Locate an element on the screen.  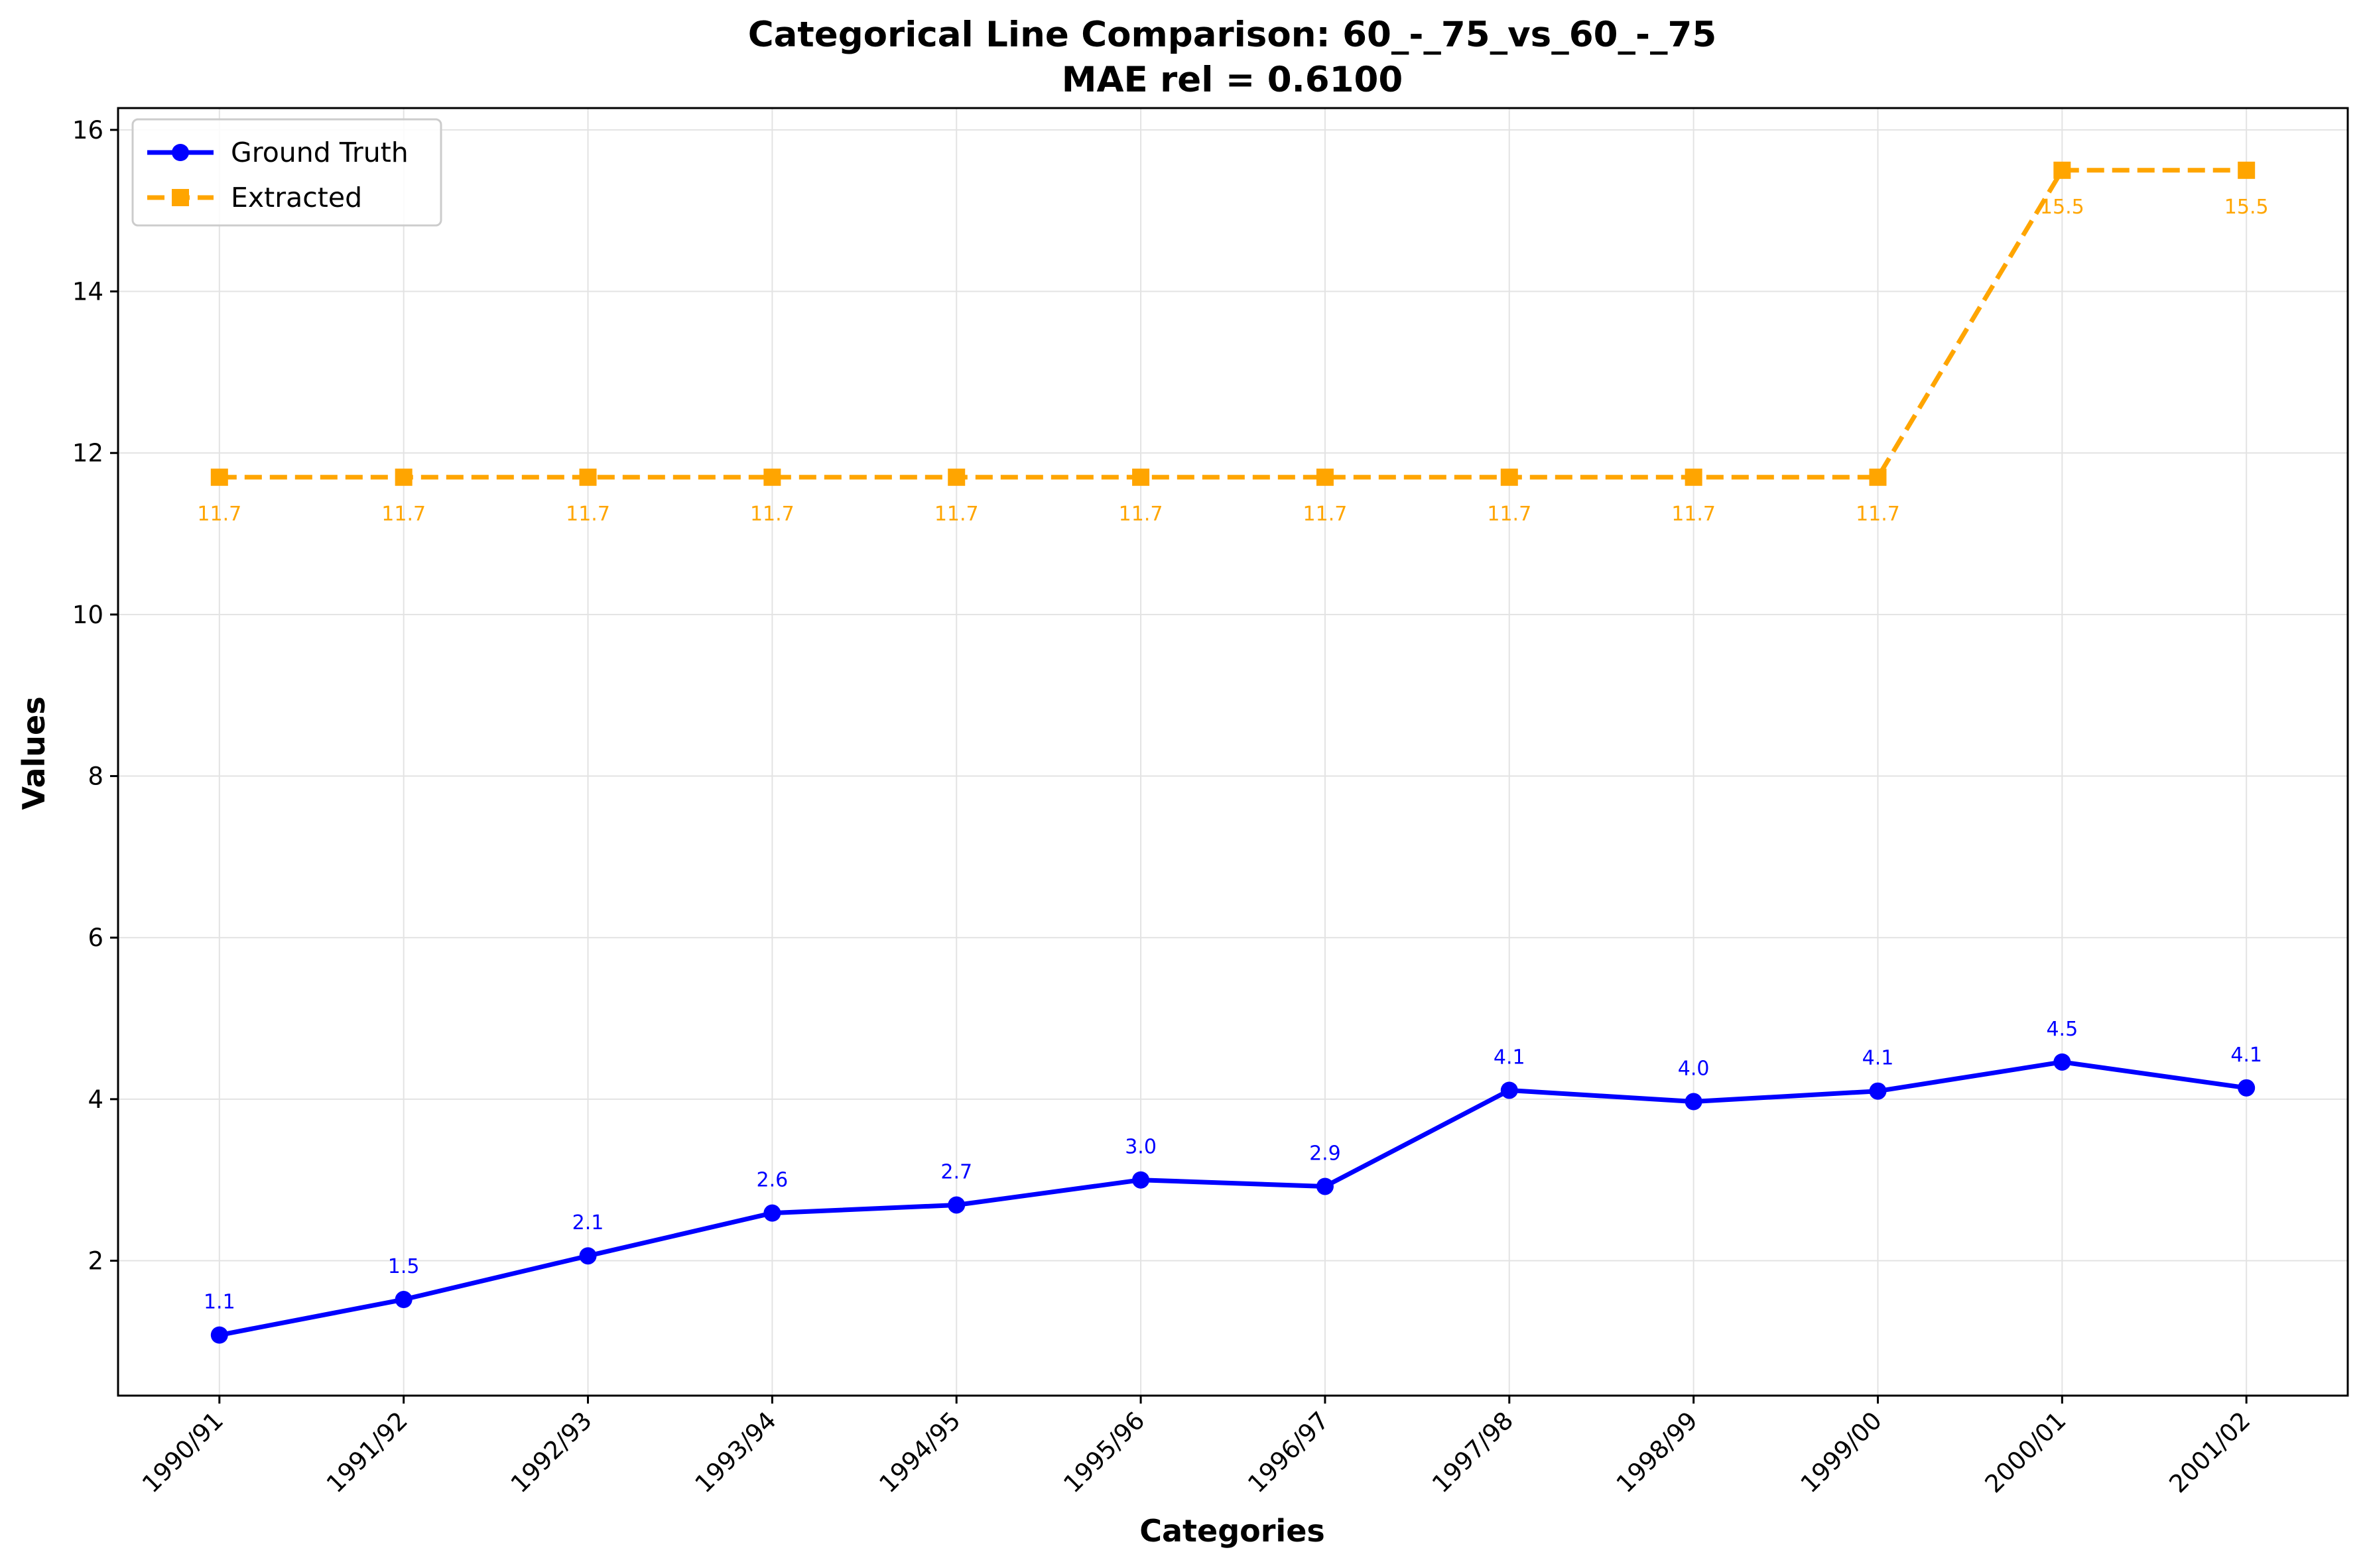
data-label: 2.7 is located at coordinates (956, 1171).